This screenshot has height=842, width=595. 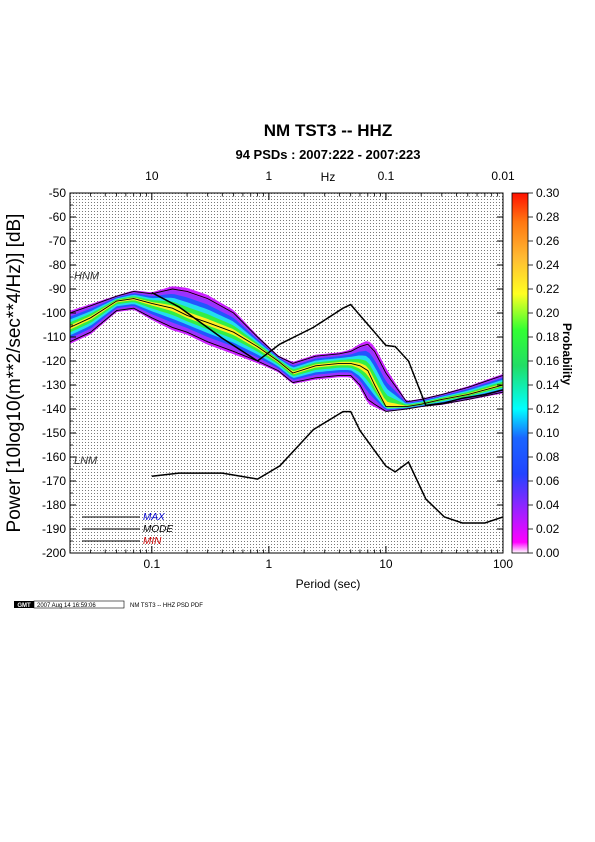 I want to click on y-tick-label: -150, so click(x=54, y=433).